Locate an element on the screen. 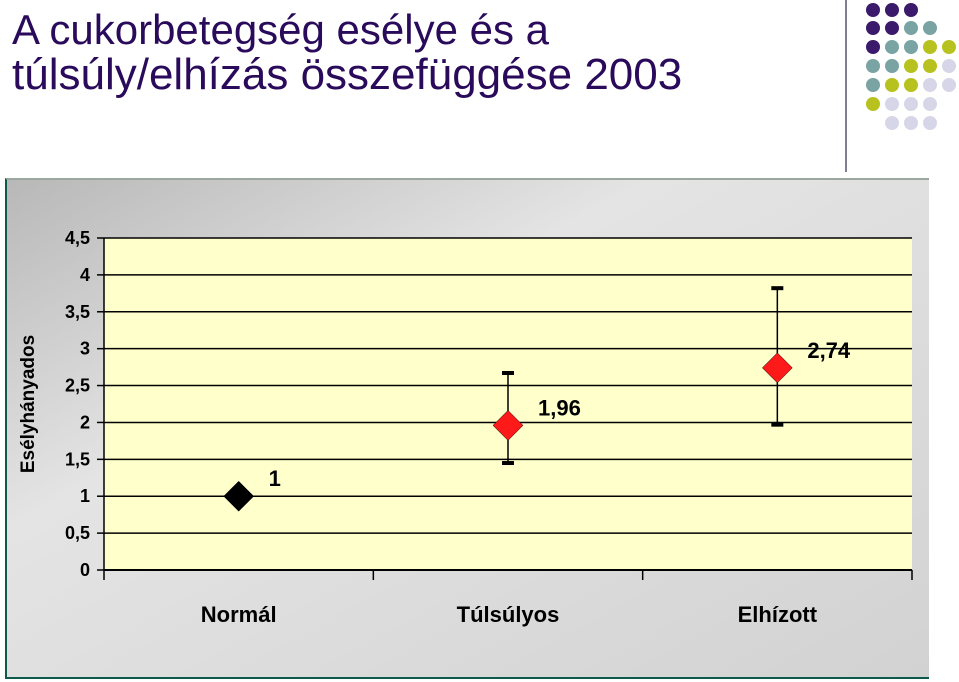 This screenshot has width=959, height=682. data-value-label: 1 is located at coordinates (275, 478).